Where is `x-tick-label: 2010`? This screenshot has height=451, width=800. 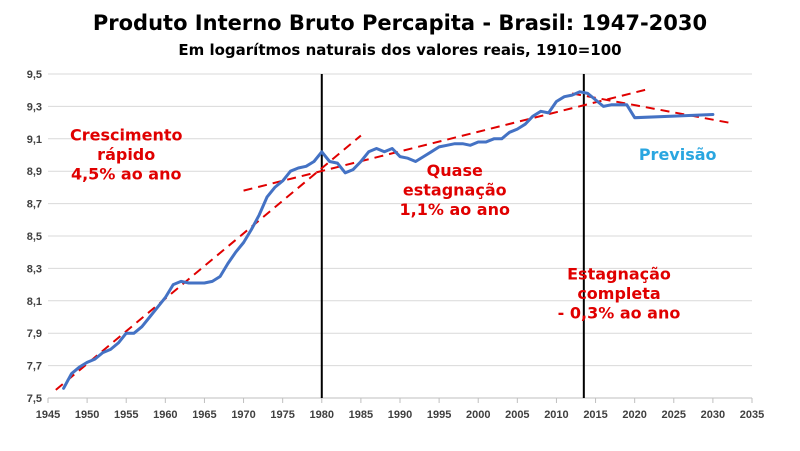 x-tick-label: 2010 is located at coordinates (556, 415).